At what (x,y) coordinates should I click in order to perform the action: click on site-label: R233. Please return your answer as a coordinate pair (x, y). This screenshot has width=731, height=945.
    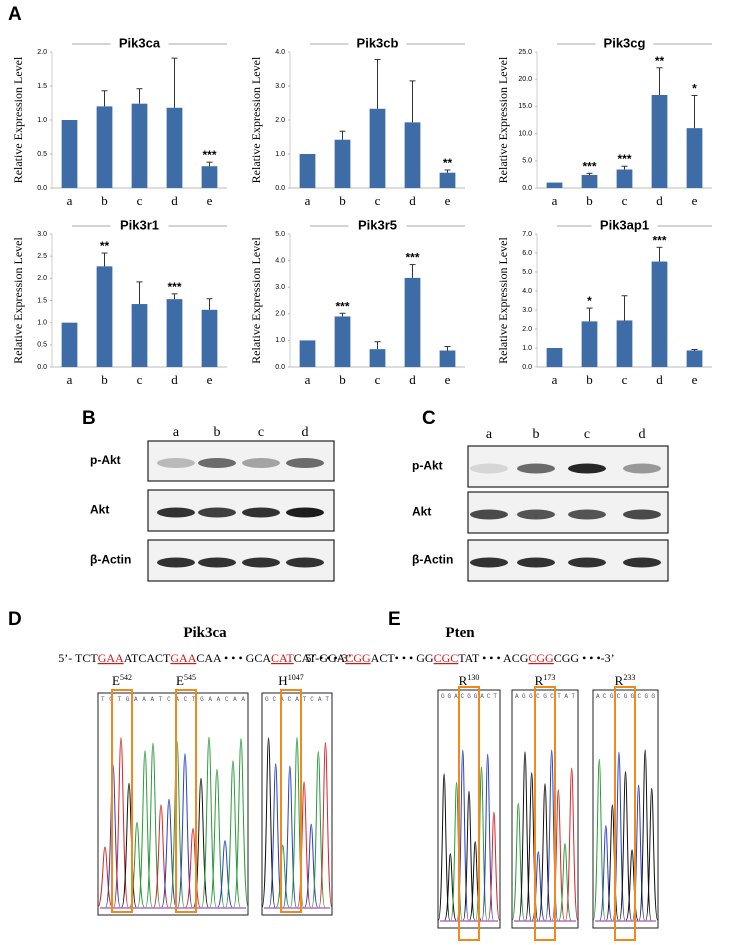
    Looking at the image, I should click on (625, 680).